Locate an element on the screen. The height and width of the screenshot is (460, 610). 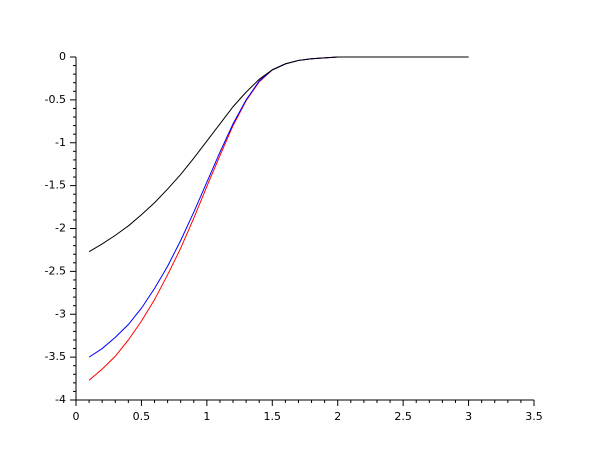
x-tick-label: 2 is located at coordinates (337, 416).